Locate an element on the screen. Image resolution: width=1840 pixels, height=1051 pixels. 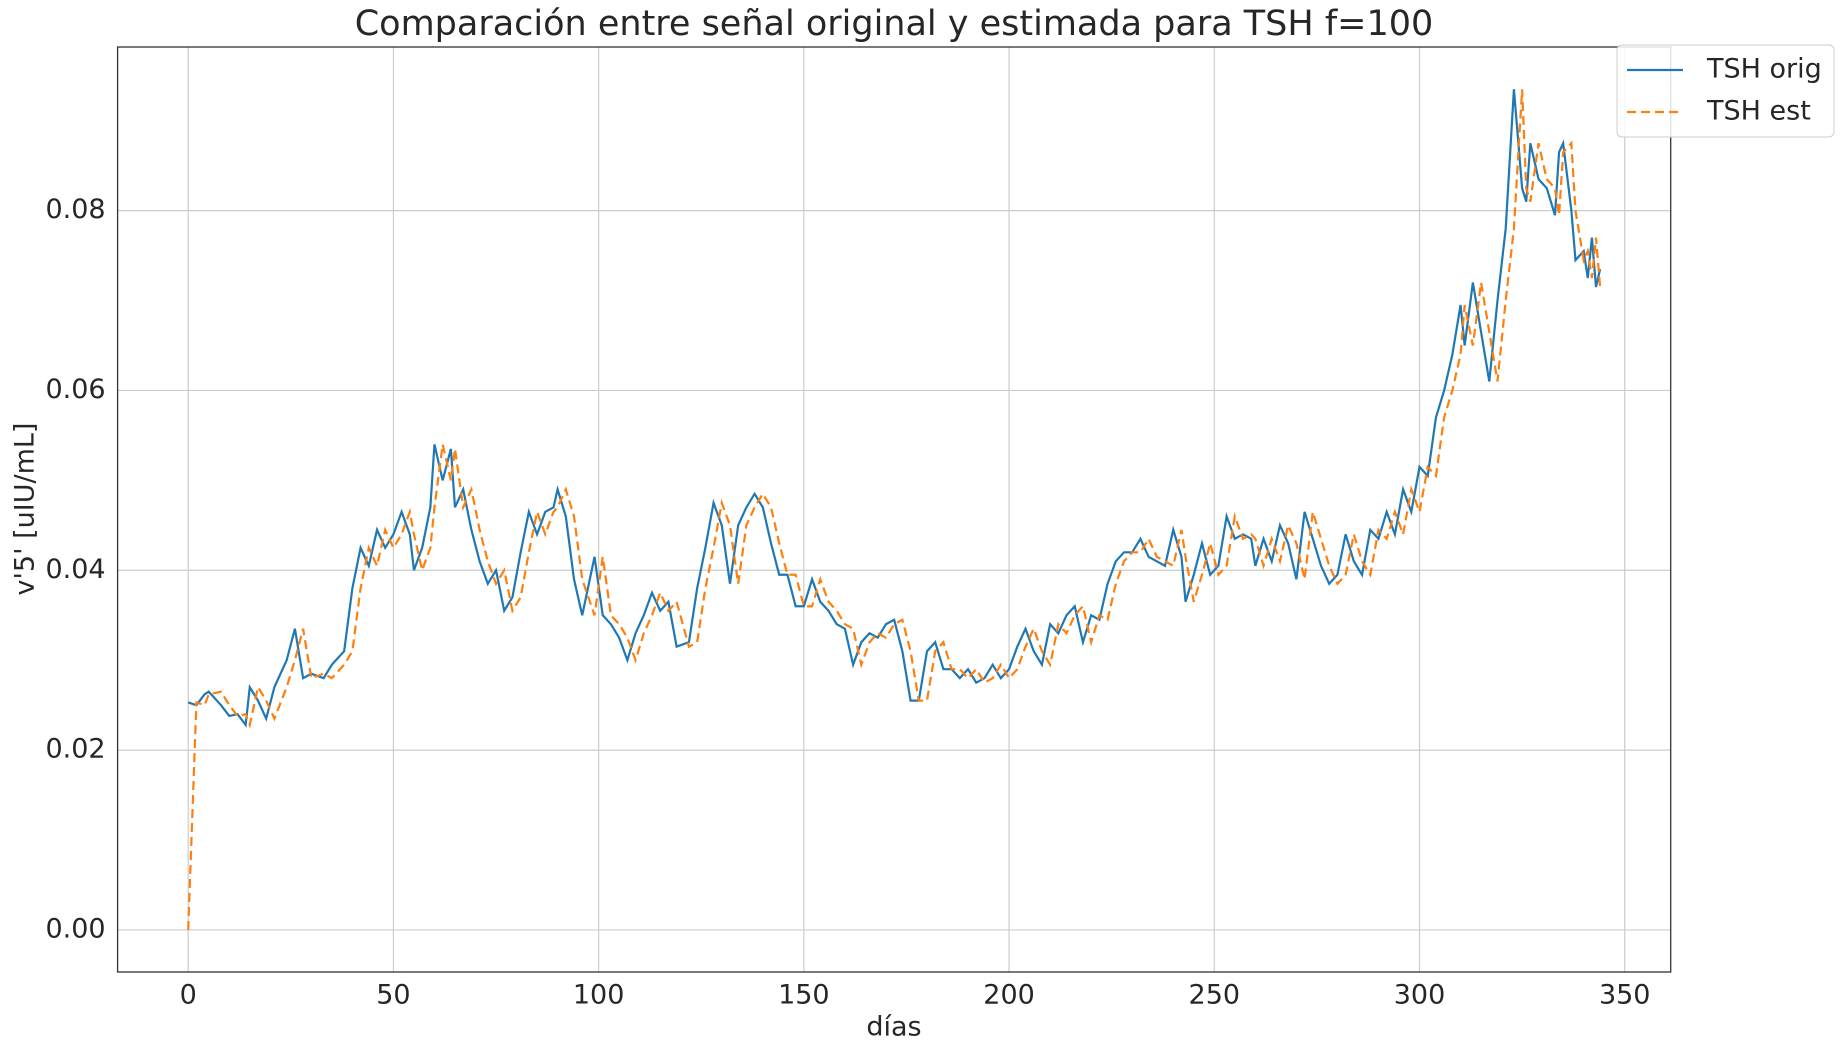
x-tick-label: 150 is located at coordinates (804, 995).